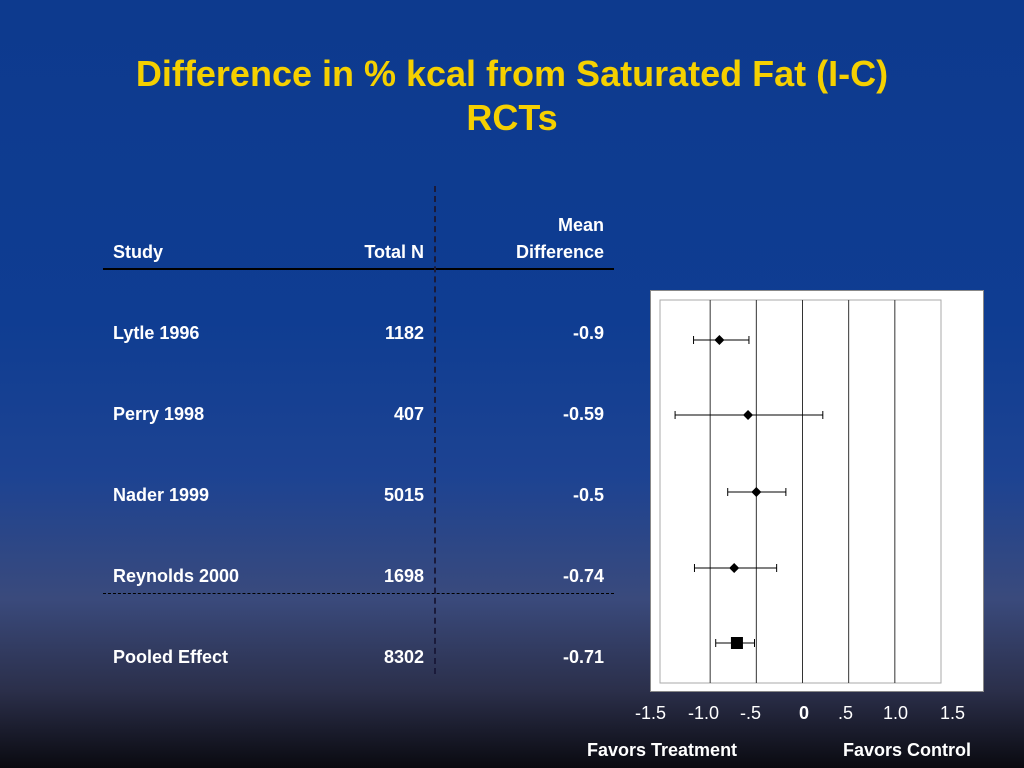 The height and width of the screenshot is (768, 1024). What do you see at coordinates (408, 414) in the screenshot?
I see `row-2-total-n: 407` at bounding box center [408, 414].